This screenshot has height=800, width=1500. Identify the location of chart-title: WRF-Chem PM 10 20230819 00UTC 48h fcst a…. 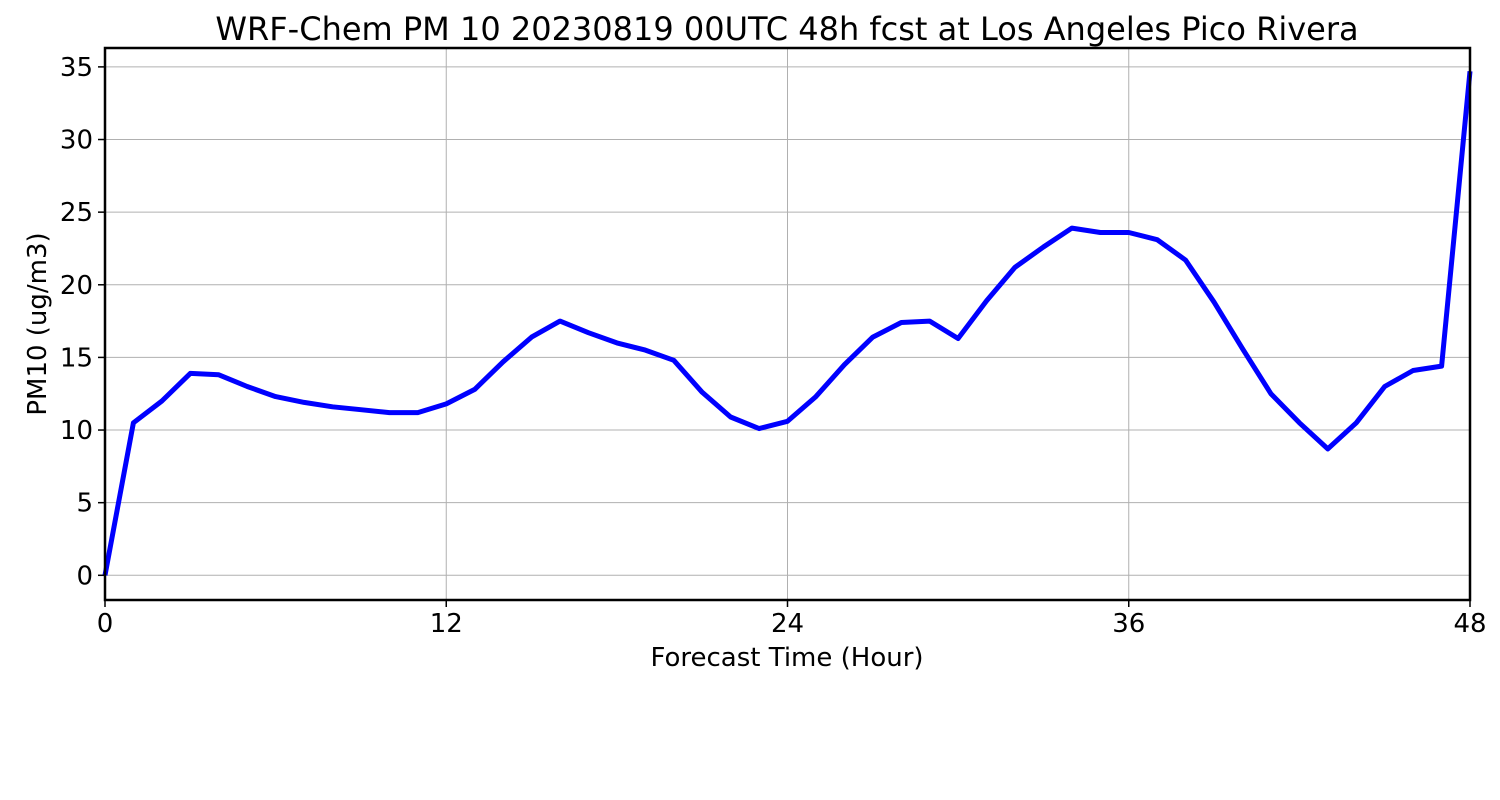
(786, 29).